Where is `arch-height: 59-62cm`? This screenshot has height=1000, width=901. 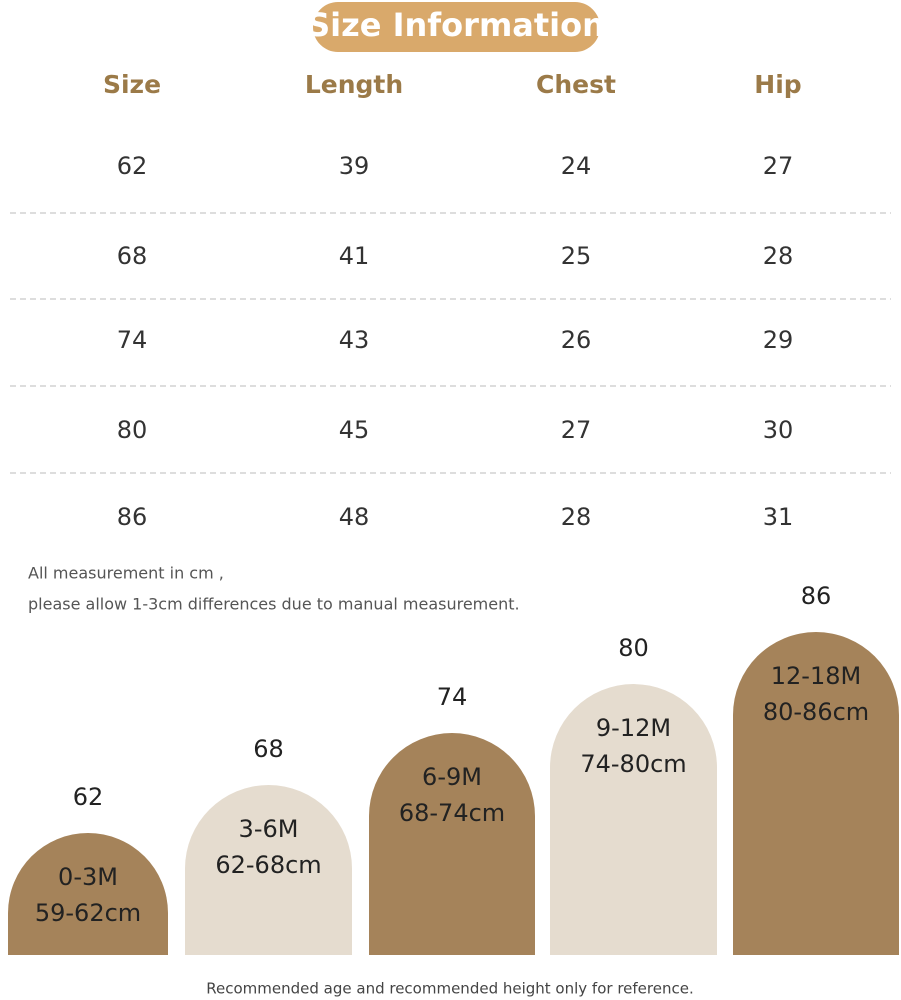
arch-height: 59-62cm is located at coordinates (88, 913).